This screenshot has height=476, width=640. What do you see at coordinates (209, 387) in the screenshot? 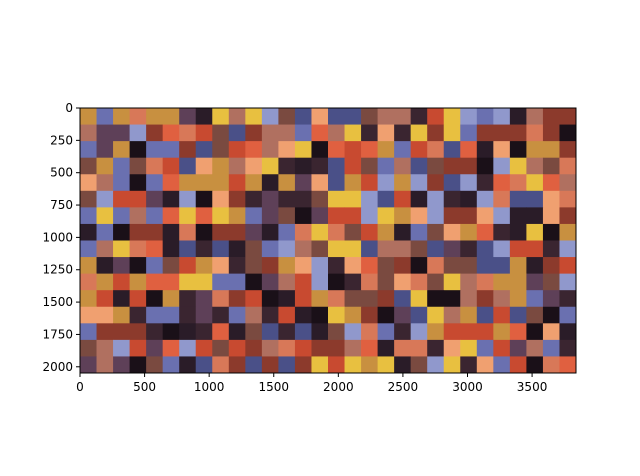
I see `x-tick-label: 1000` at bounding box center [209, 387].